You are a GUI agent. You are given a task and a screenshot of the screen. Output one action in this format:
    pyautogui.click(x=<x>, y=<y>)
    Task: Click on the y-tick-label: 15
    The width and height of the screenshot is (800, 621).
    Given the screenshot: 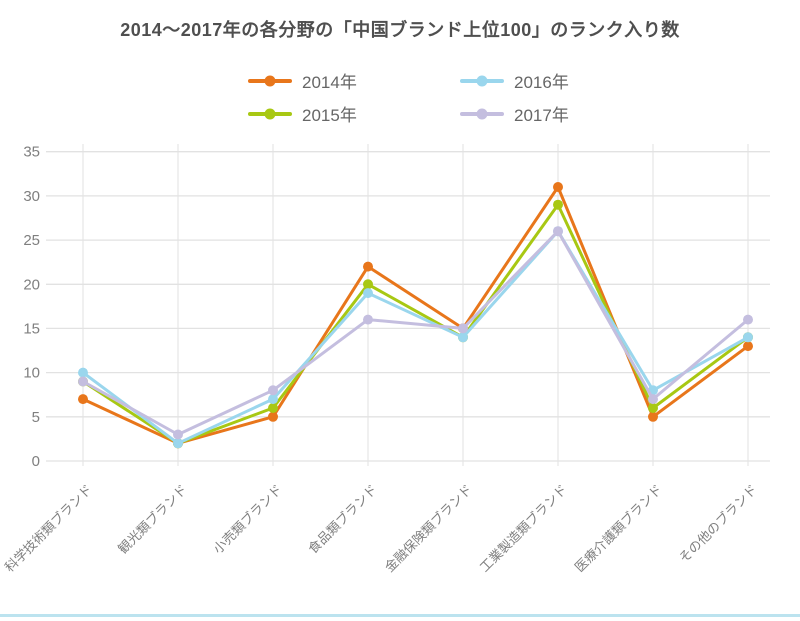 What is the action you would take?
    pyautogui.click(x=31, y=328)
    